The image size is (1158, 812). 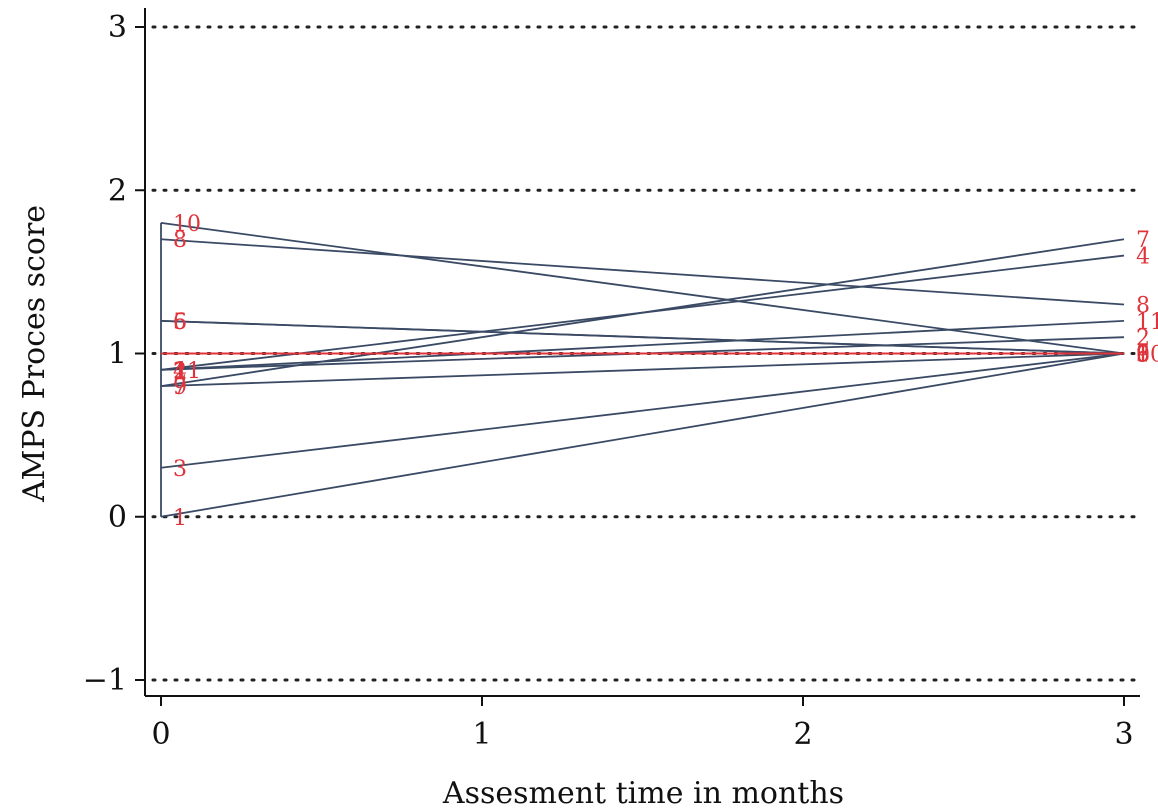 I want to click on x-tick-label: 1, so click(x=481, y=734).